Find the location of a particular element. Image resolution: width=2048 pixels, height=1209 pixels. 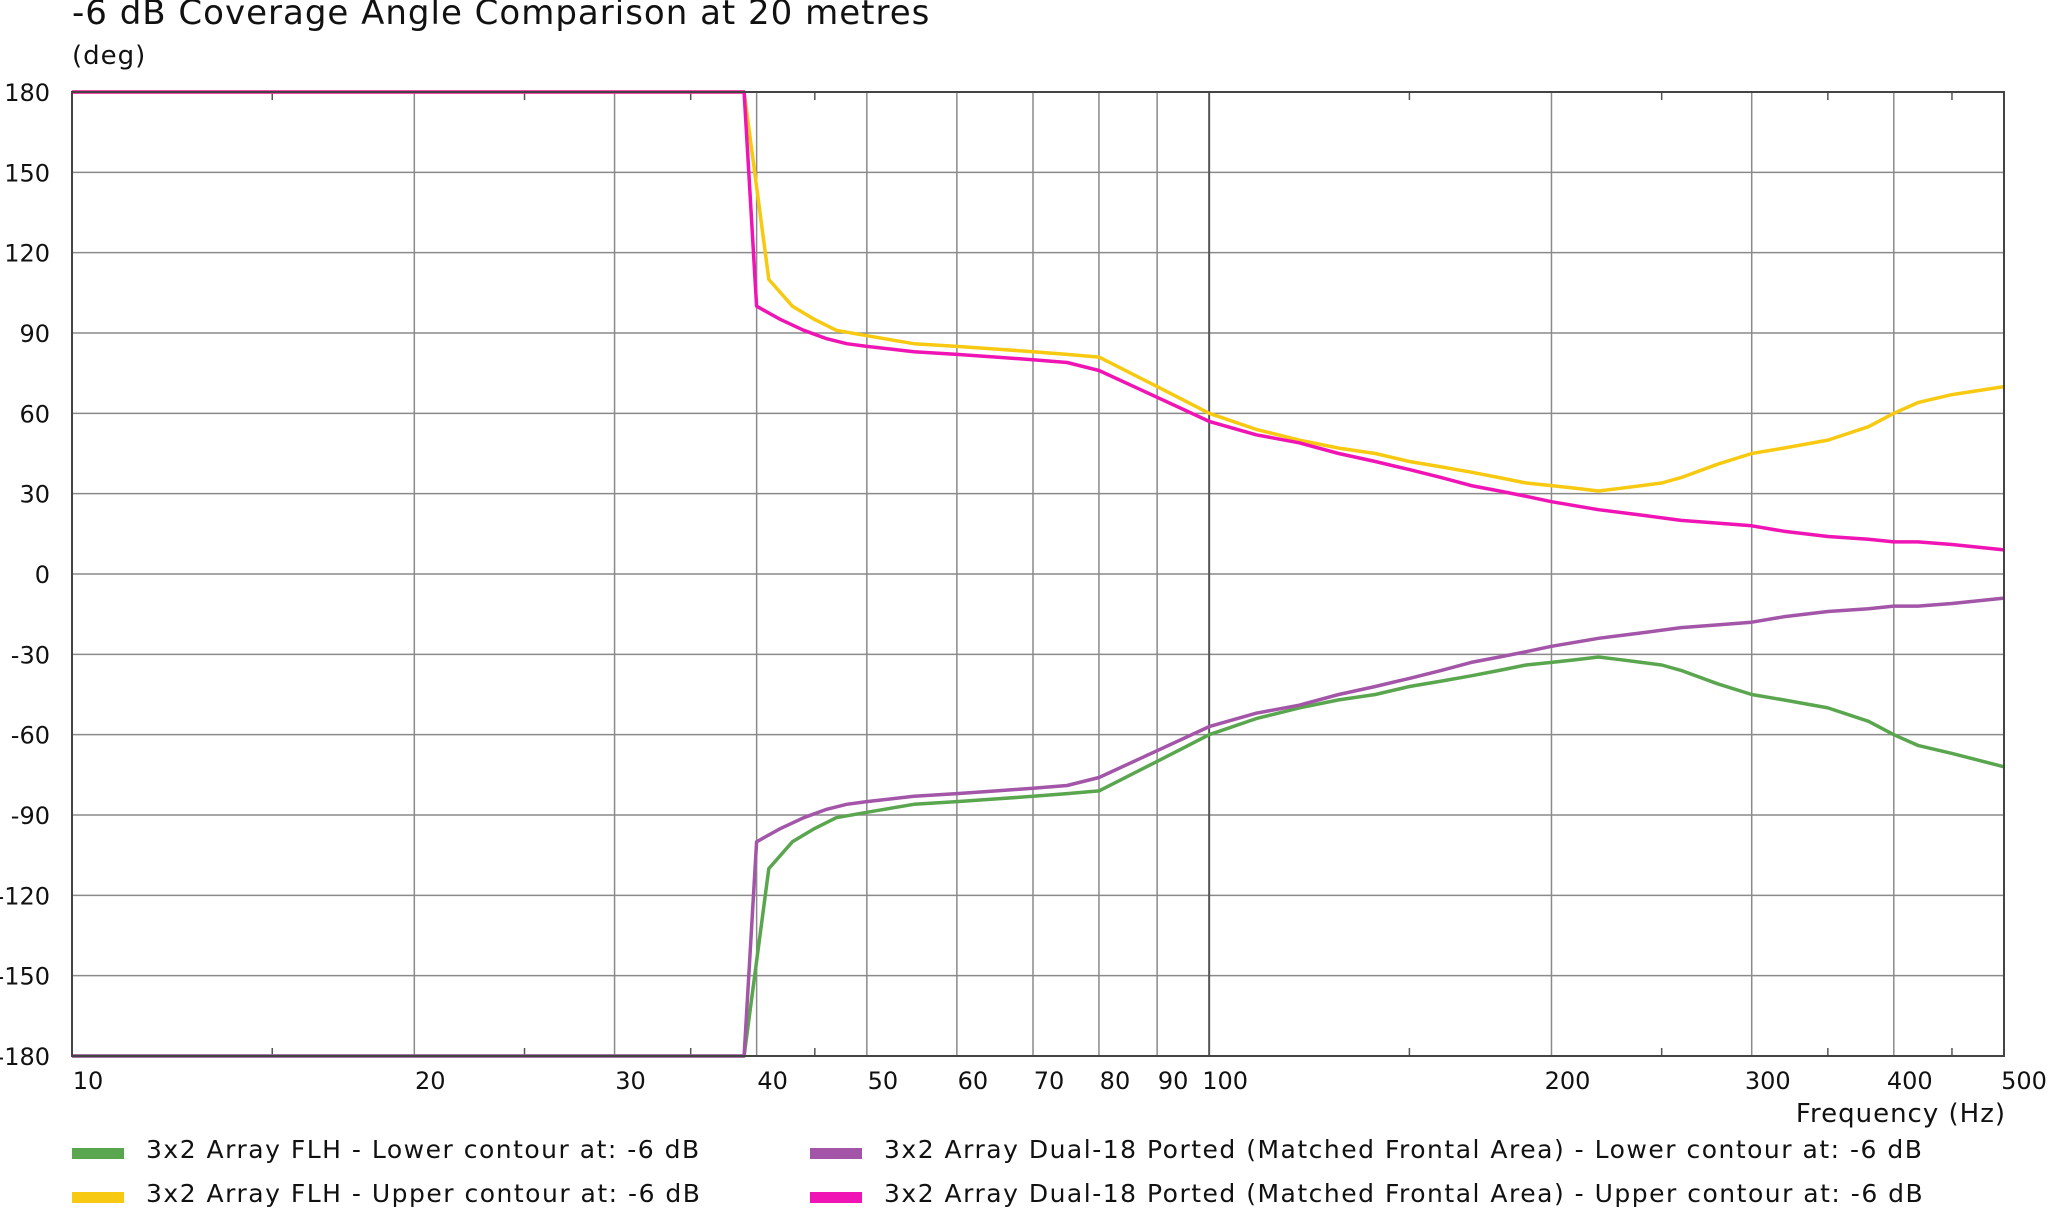

x-tick-label: 20 is located at coordinates (430, 1081).